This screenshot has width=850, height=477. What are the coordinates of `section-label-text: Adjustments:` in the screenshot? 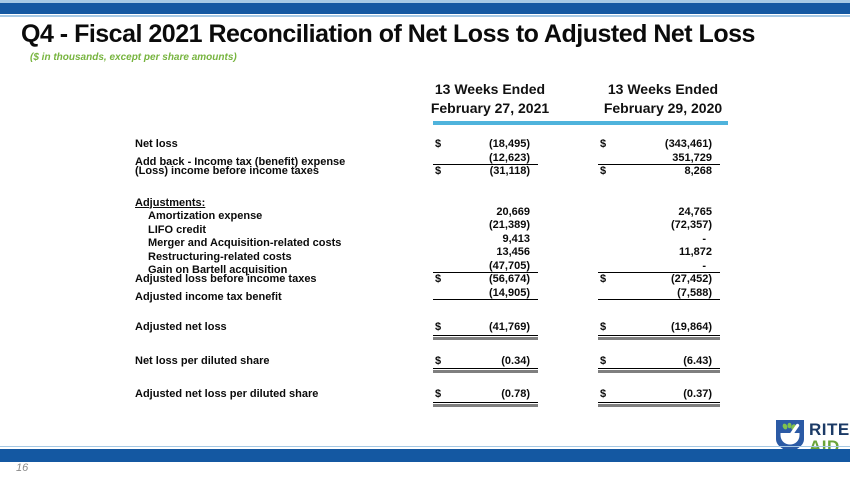 It's located at (170, 202).